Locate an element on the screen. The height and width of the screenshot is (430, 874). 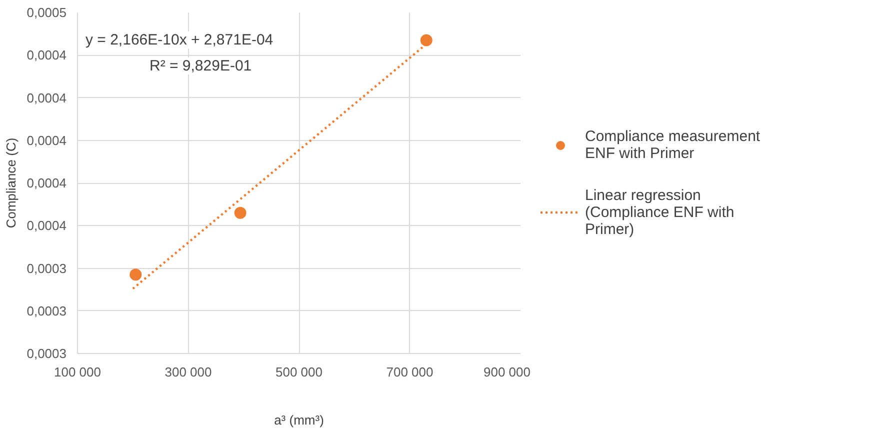
x-axis-title: a³ (mm³) is located at coordinates (299, 420).